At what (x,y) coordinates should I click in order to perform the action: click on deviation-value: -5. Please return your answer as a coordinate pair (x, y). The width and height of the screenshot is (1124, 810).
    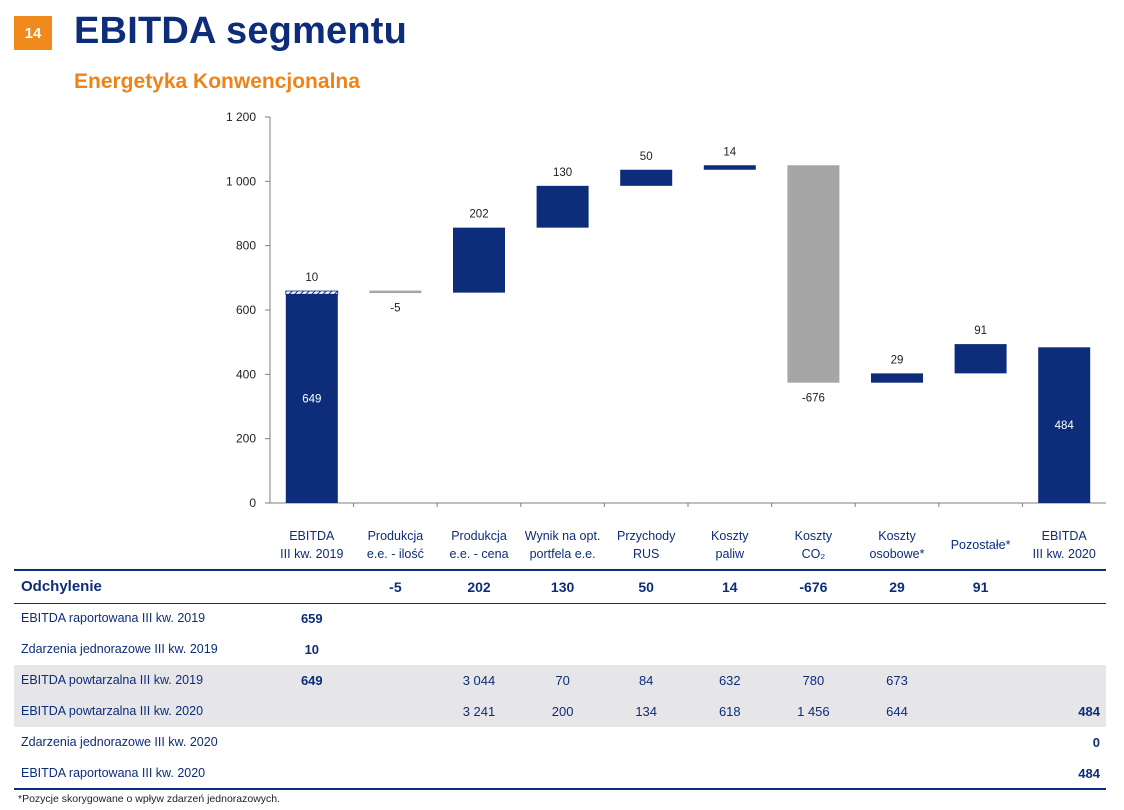
    Looking at the image, I should click on (395, 587).